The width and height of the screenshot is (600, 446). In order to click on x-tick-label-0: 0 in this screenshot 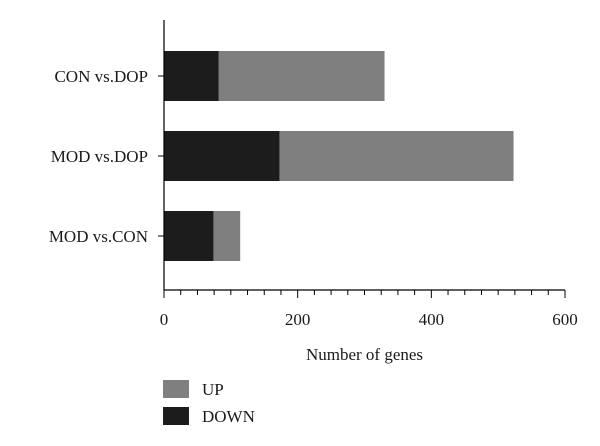, I will do `click(164, 319)`.